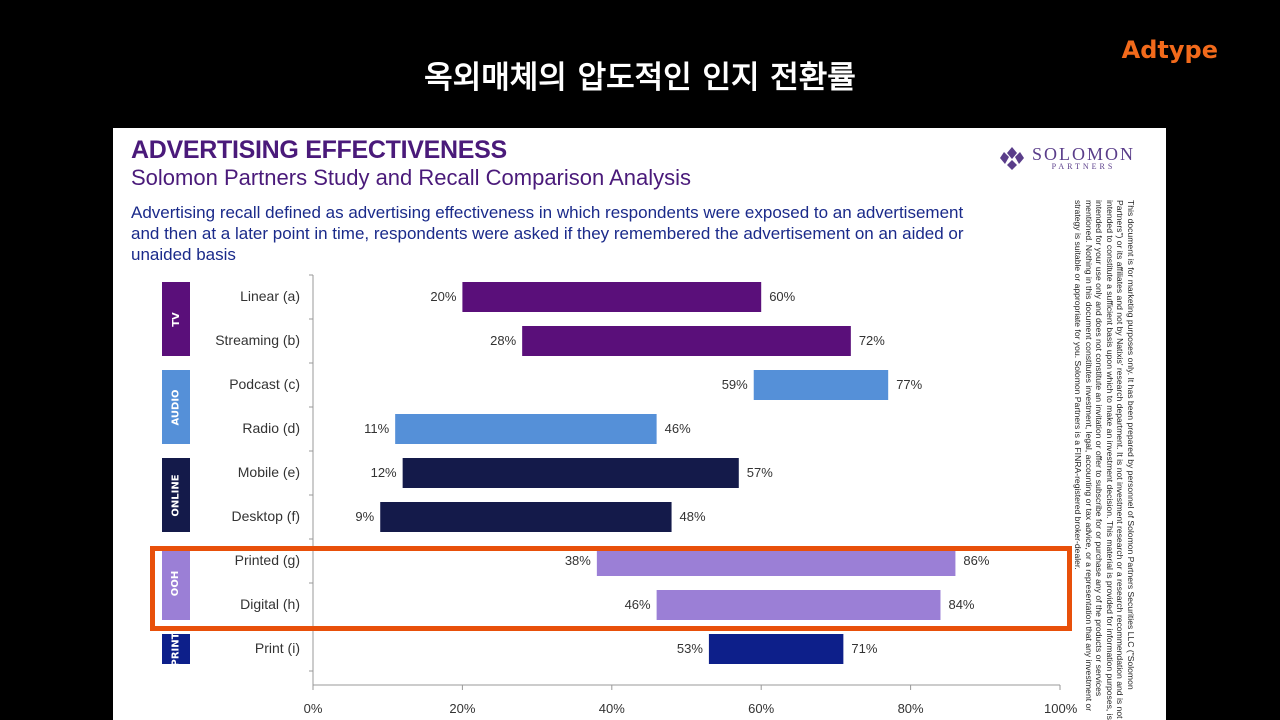 This screenshot has height=720, width=1280. What do you see at coordinates (864, 648) in the screenshot?
I see `high-value-label: 71%` at bounding box center [864, 648].